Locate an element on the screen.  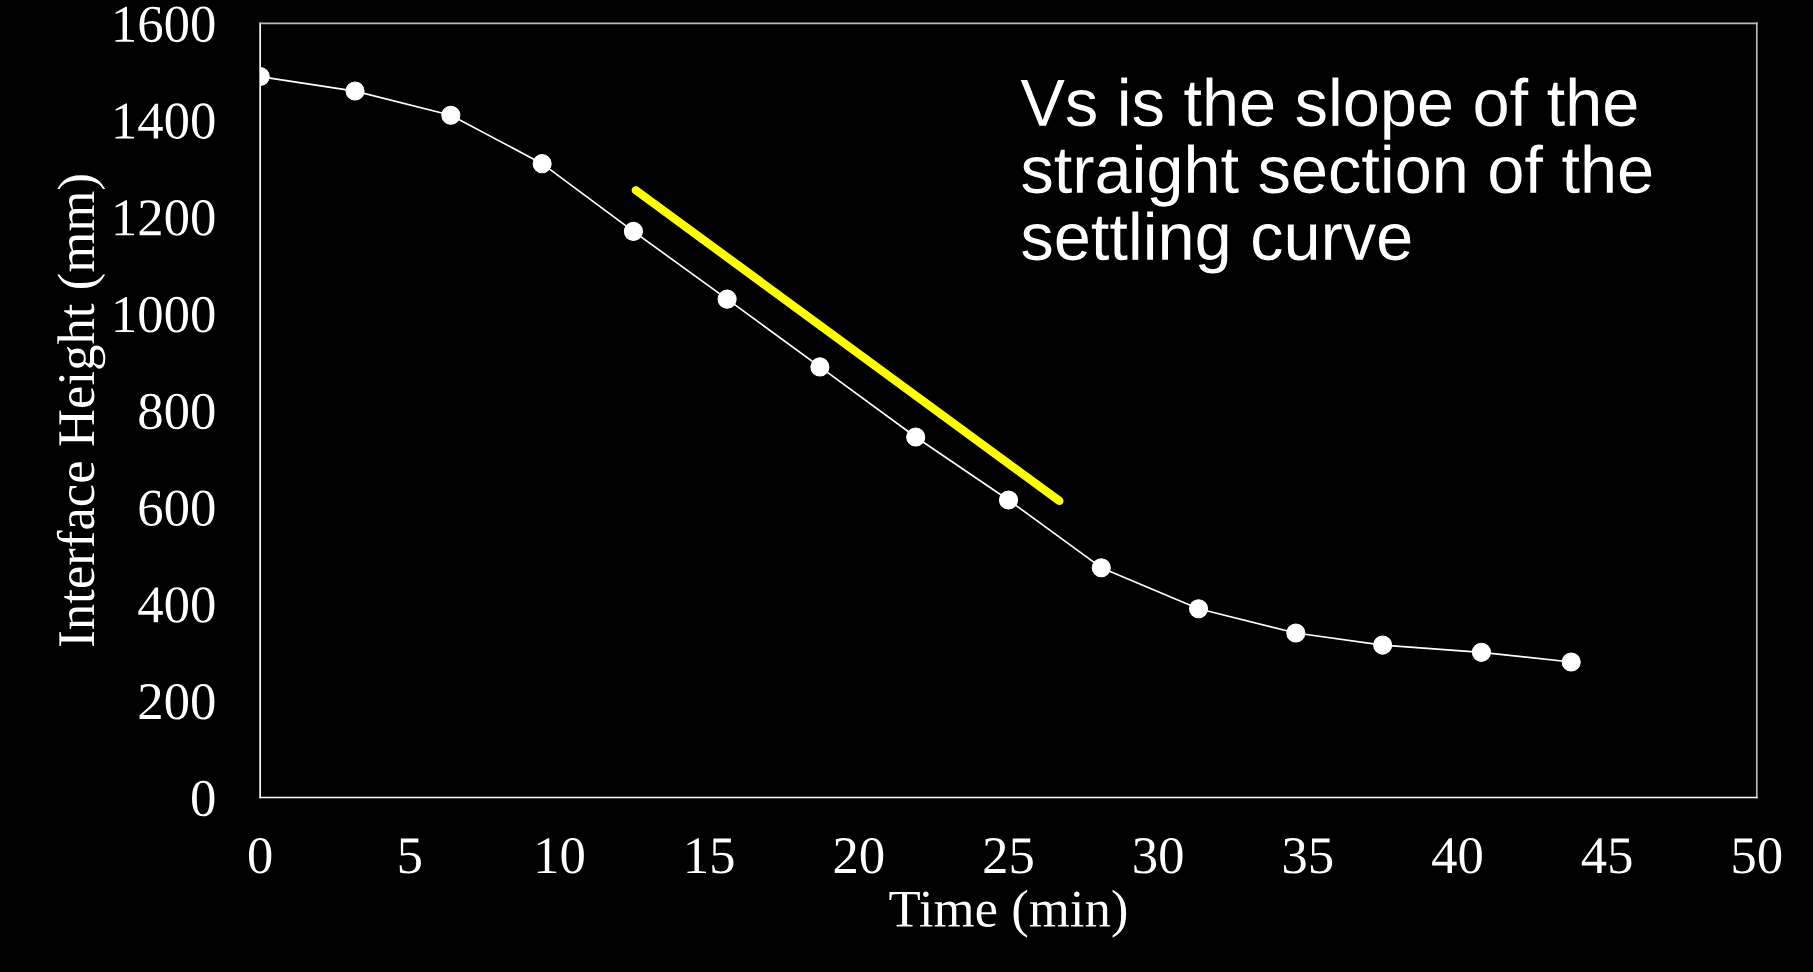
y-tick-label: 800 is located at coordinates (177, 411).